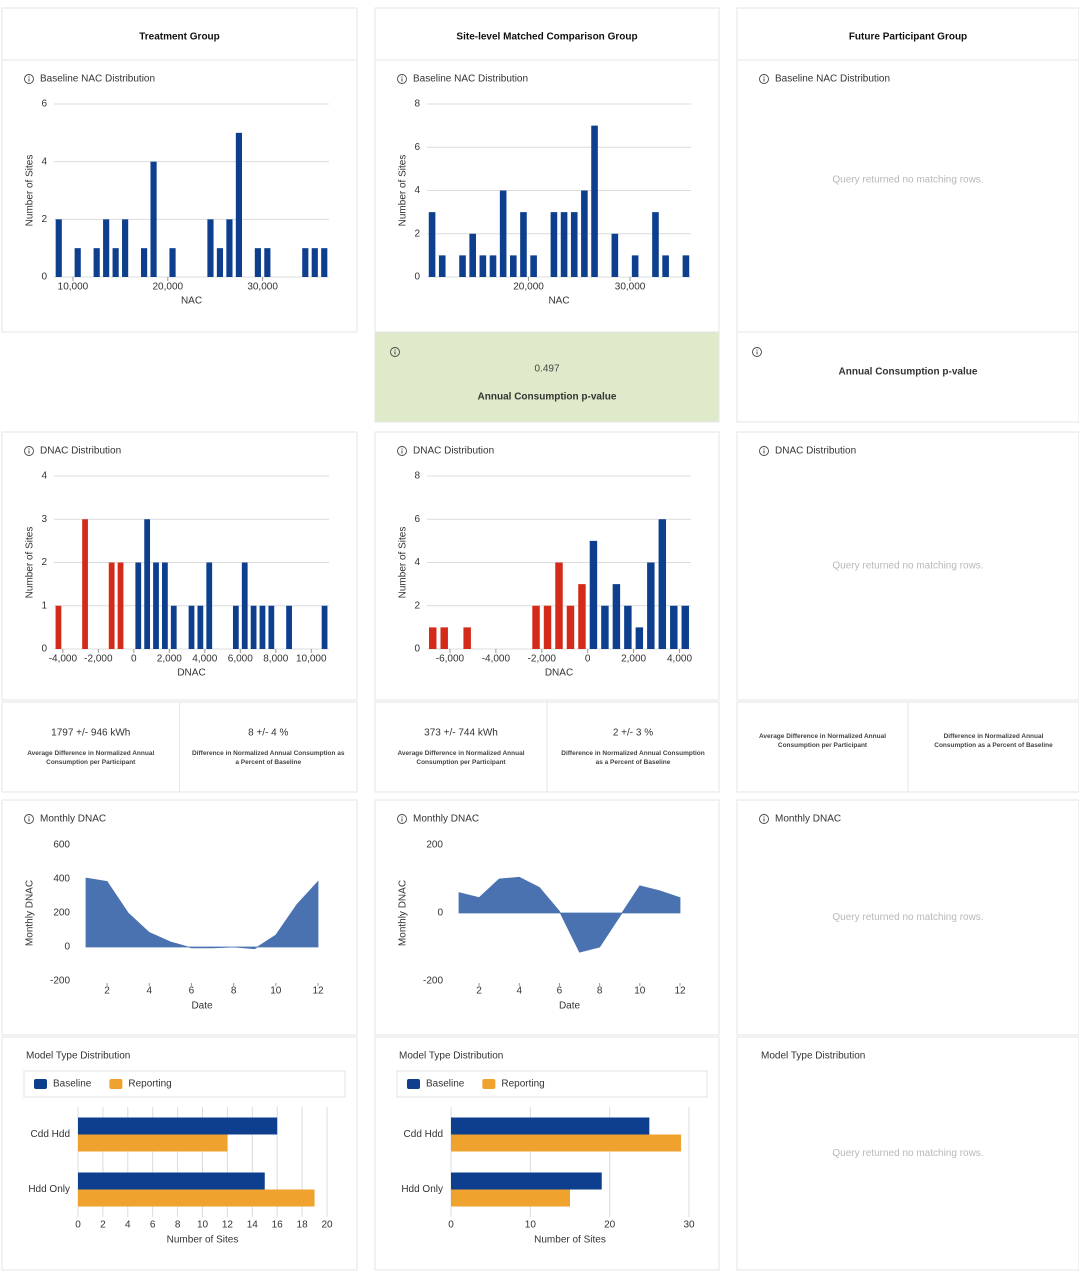 The width and height of the screenshot is (1079, 1272). Describe the element at coordinates (73, 819) in the screenshot. I see `panel-title: Monthly DNAC` at that location.